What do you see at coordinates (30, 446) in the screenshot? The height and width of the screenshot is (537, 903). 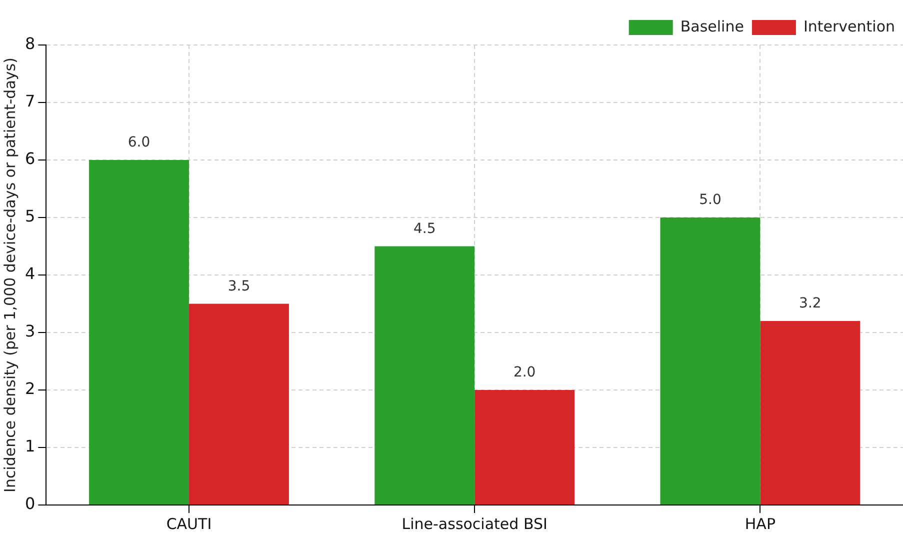 I see `y-tick-label: 1` at bounding box center [30, 446].